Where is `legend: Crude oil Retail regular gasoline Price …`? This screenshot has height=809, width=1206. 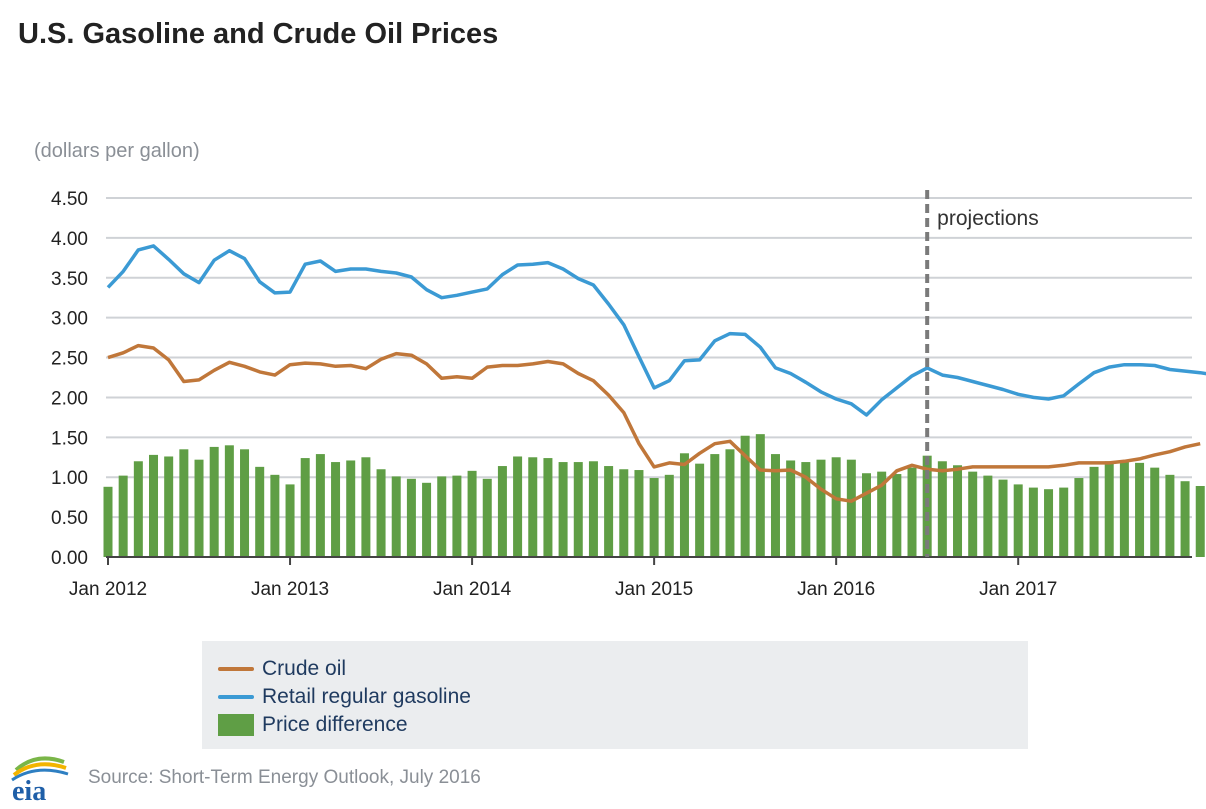 legend: Crude oil Retail regular gasoline Price … is located at coordinates (615, 695).